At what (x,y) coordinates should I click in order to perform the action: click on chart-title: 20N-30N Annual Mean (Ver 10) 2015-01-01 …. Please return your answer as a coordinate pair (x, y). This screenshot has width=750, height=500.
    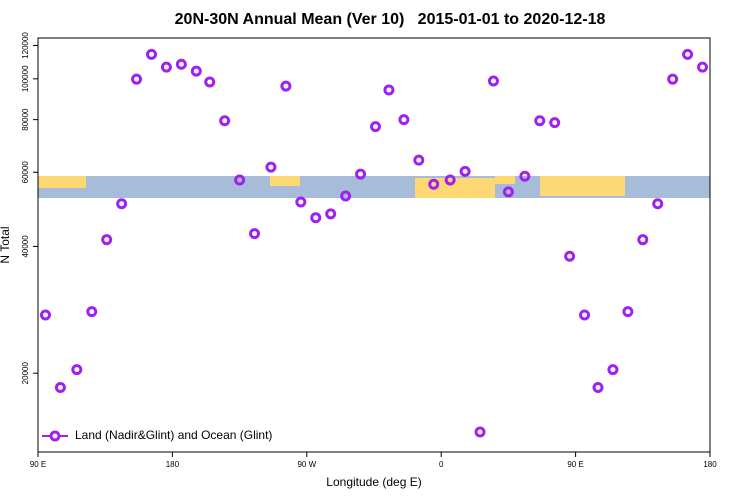
    Looking at the image, I should click on (390, 19).